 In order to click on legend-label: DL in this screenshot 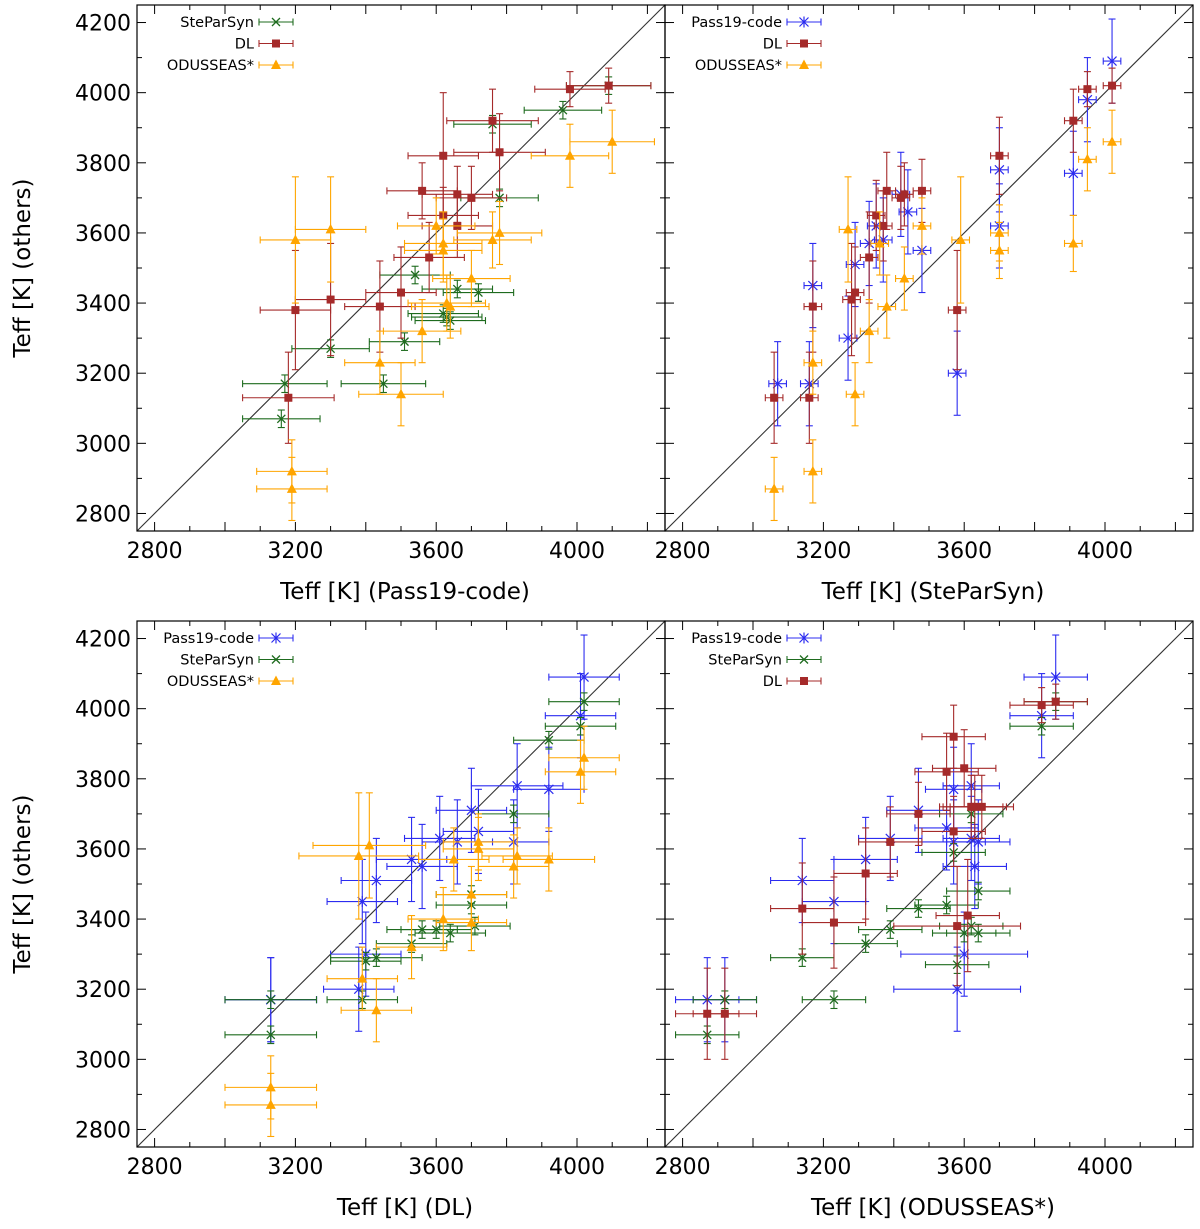, I will do `click(244, 45)`.